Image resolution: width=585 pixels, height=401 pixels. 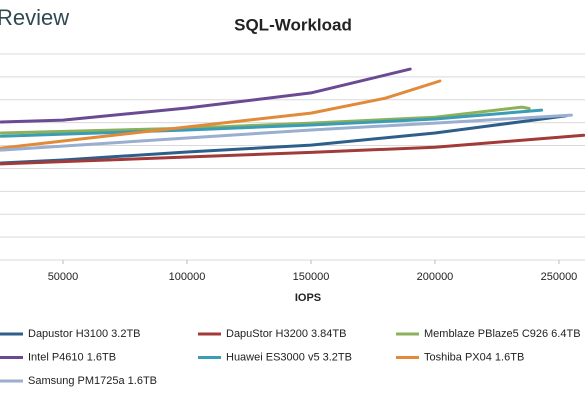 I want to click on logo: Review, so click(x=34, y=17).